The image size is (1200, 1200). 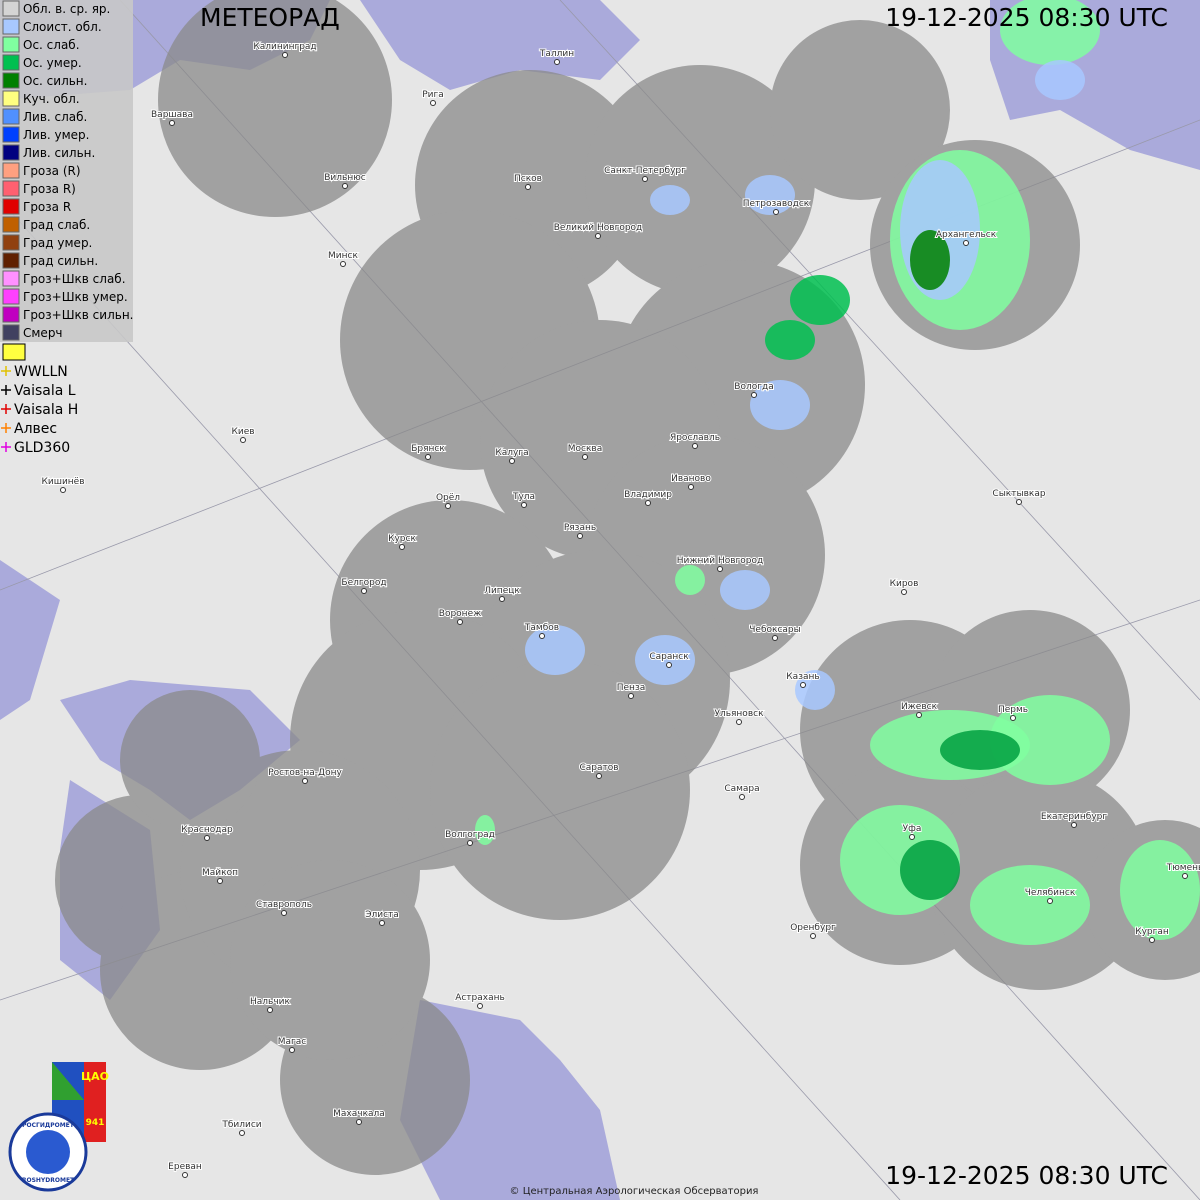 I want to click on legend-label: Ос. сильн., so click(x=55, y=81).